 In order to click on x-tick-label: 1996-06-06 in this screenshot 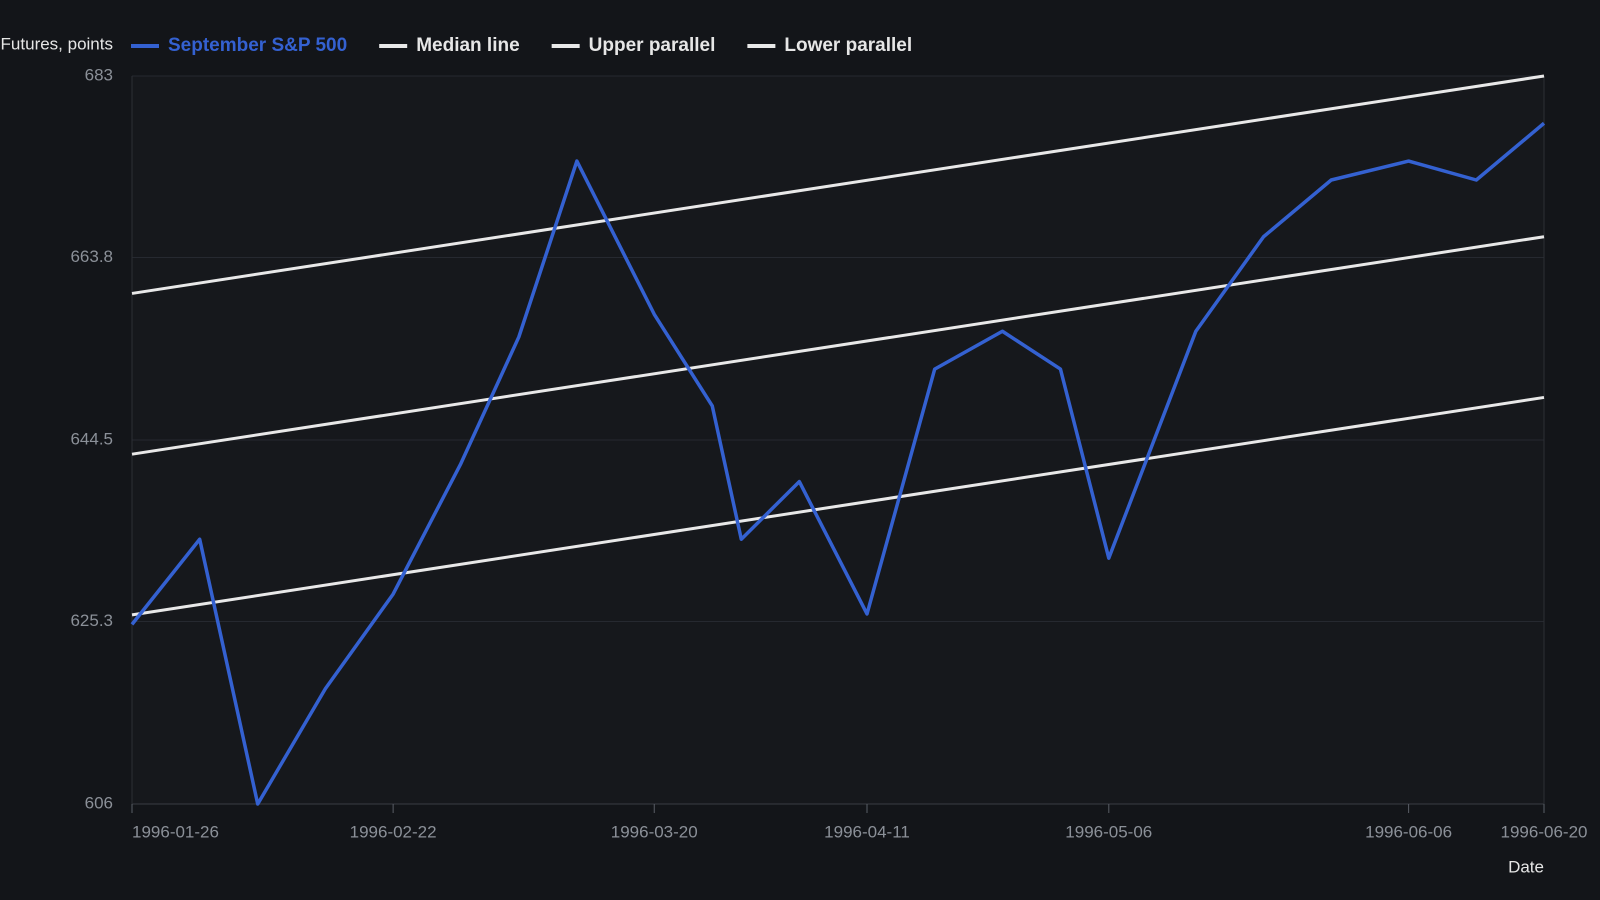, I will do `click(1408, 831)`.